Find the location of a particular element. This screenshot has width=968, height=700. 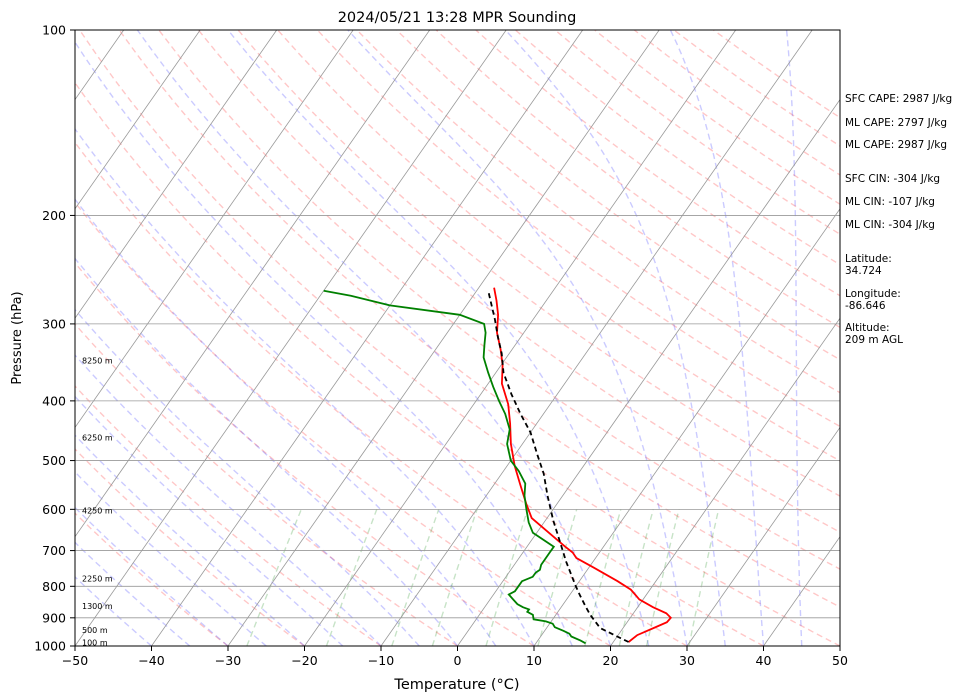

x-tick-label: 40 is located at coordinates (764, 660).